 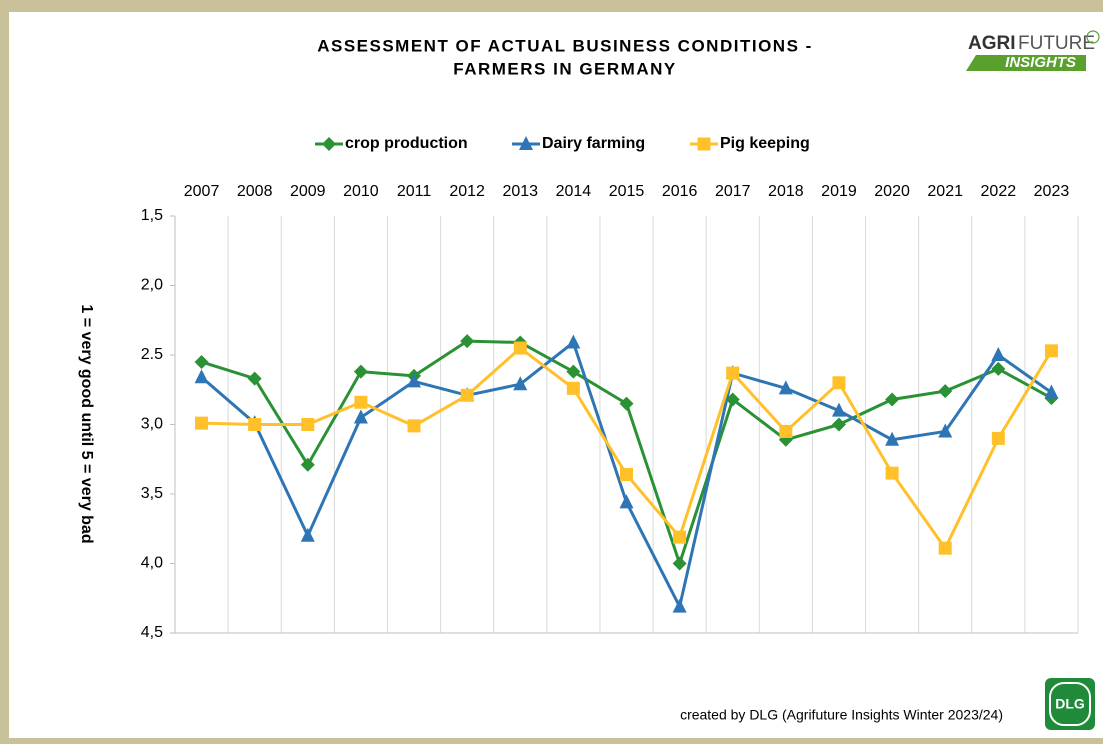 What do you see at coordinates (152, 354) in the screenshot?
I see `y-tick-label: 2.5` at bounding box center [152, 354].